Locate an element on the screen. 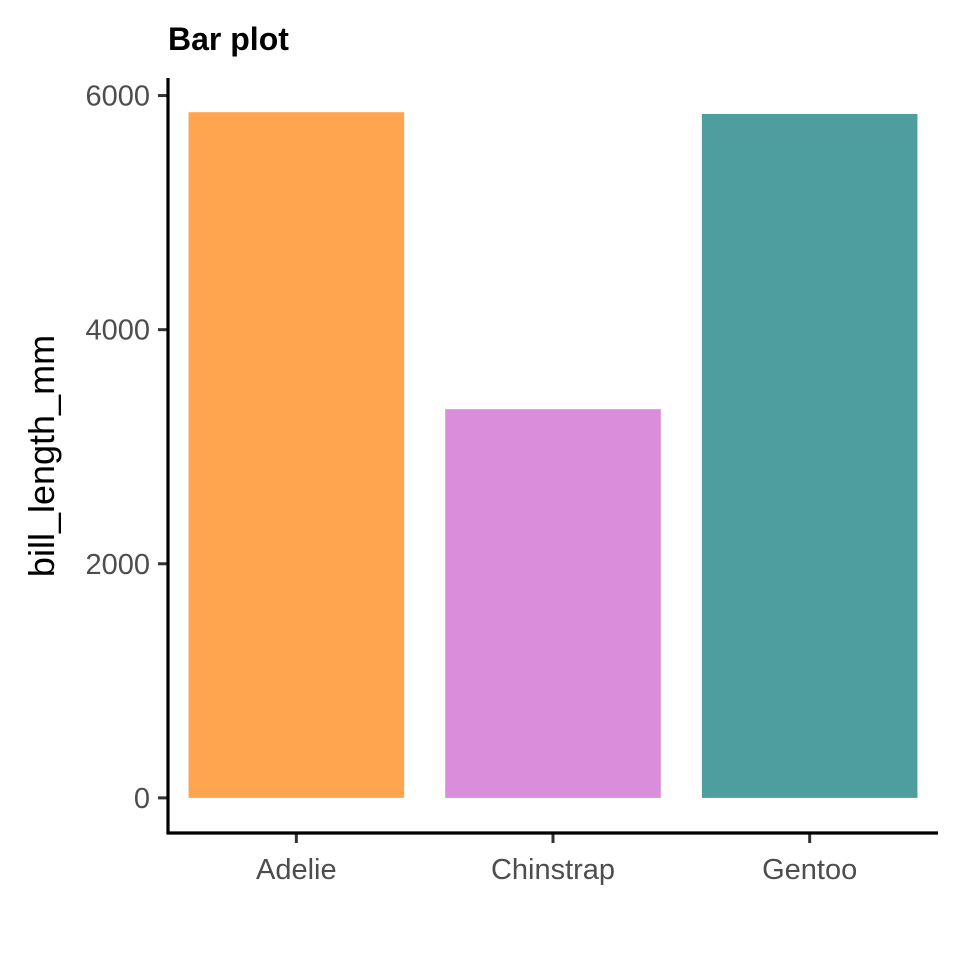  x-tick-label: Gentoo is located at coordinates (809, 870).